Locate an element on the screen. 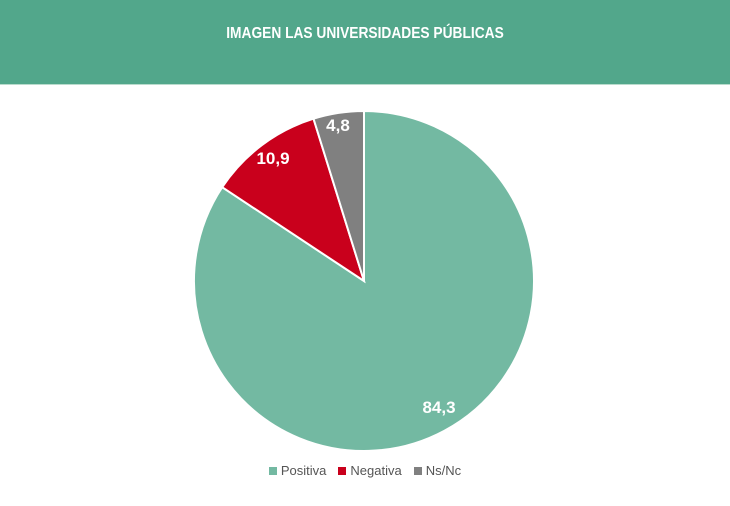 Image resolution: width=730 pixels, height=506 pixels. legend-label: Ns/Nc is located at coordinates (443, 470).